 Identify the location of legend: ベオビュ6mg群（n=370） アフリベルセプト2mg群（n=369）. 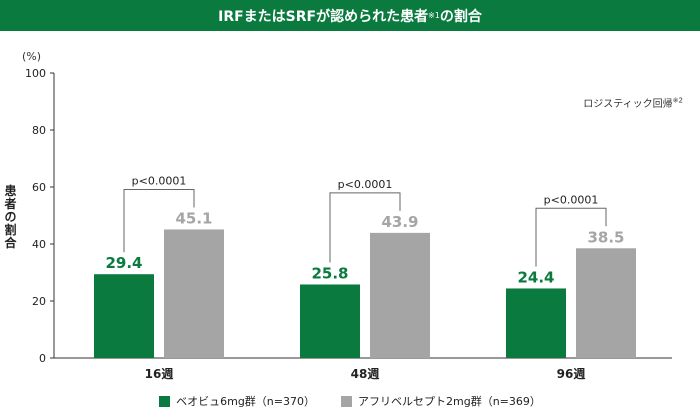
(350, 401).